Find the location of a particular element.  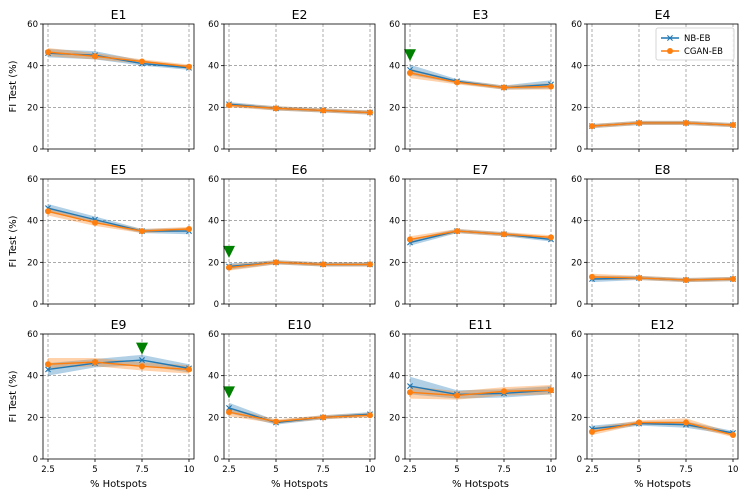

panel-e6: E6 0 20 40 60 is located at coordinates (292, 236).